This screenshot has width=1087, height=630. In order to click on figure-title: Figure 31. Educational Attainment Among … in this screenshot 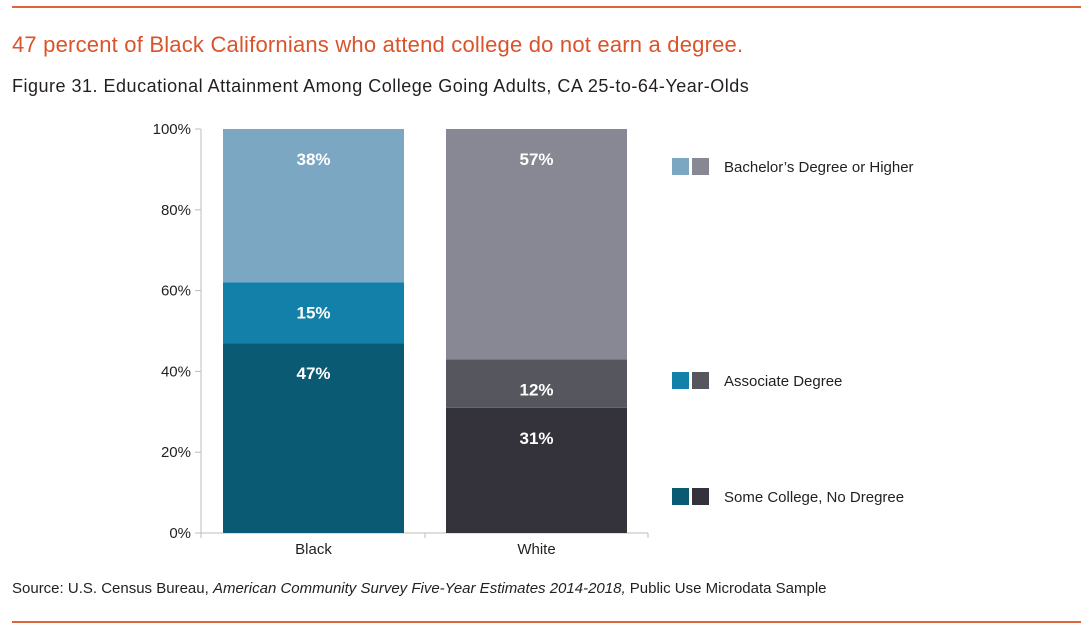, I will do `click(381, 86)`.